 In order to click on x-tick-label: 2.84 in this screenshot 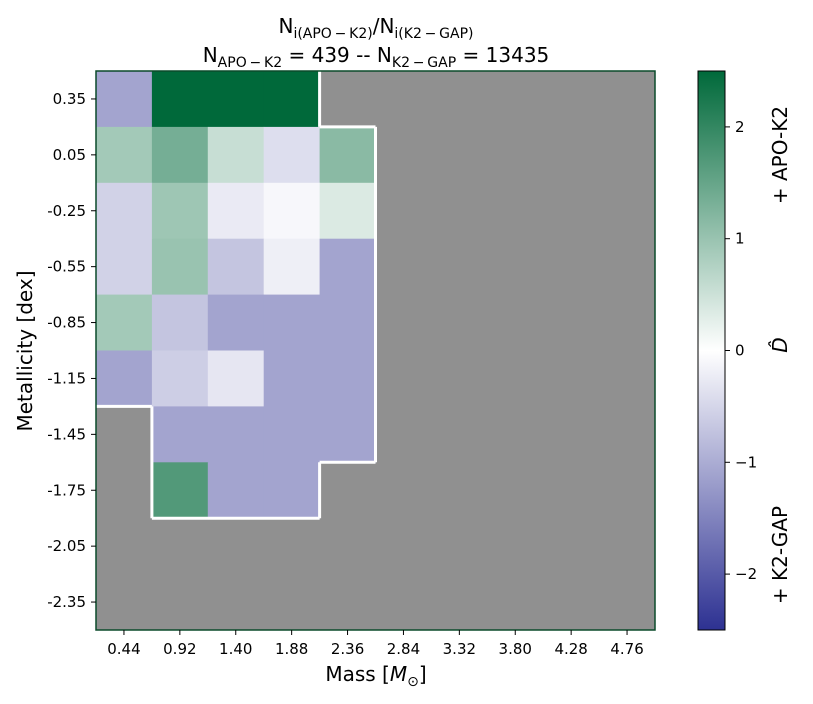, I will do `click(403, 649)`.